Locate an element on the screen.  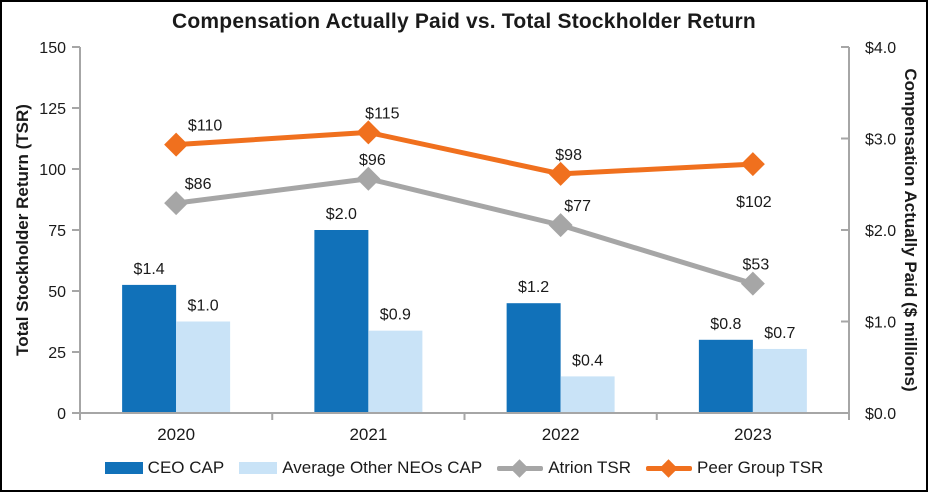
line-atrion-tsr is located at coordinates (464, 231).